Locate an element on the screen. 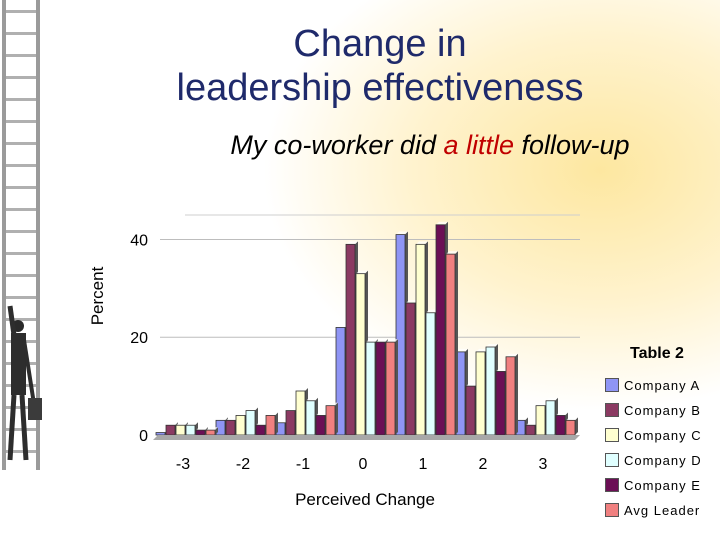  x-tick-label: -1 is located at coordinates (303, 464).